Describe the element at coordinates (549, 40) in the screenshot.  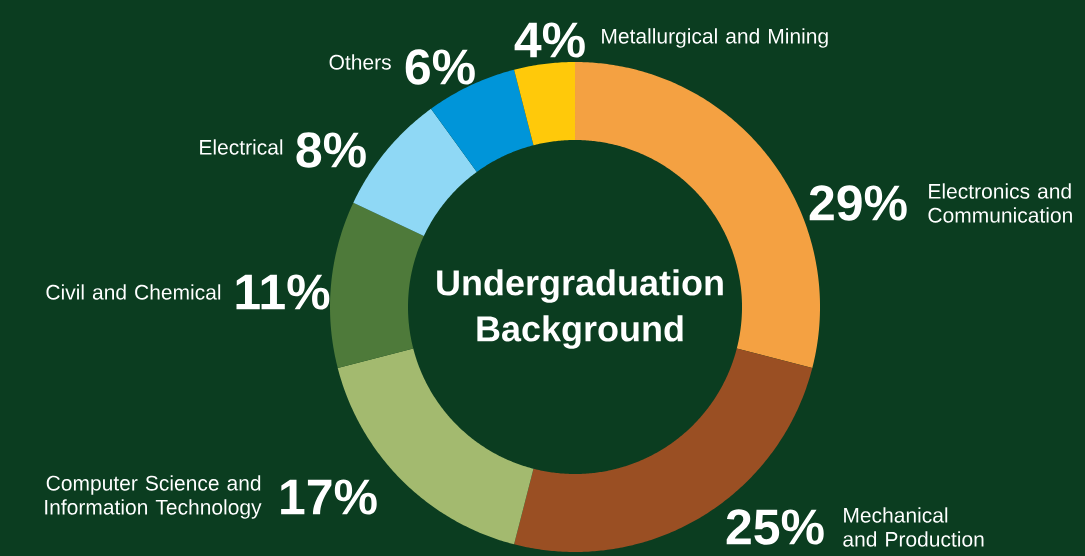
I see `data-label: 4%` at that location.